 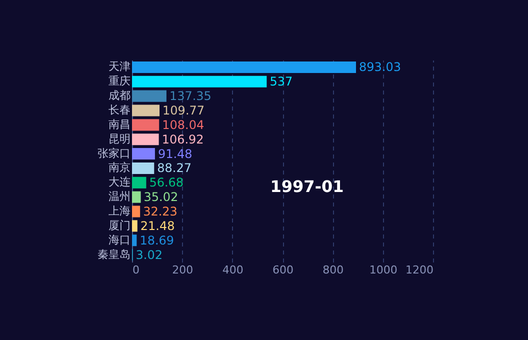 I want to click on x-tick-label: 600, so click(x=283, y=270).